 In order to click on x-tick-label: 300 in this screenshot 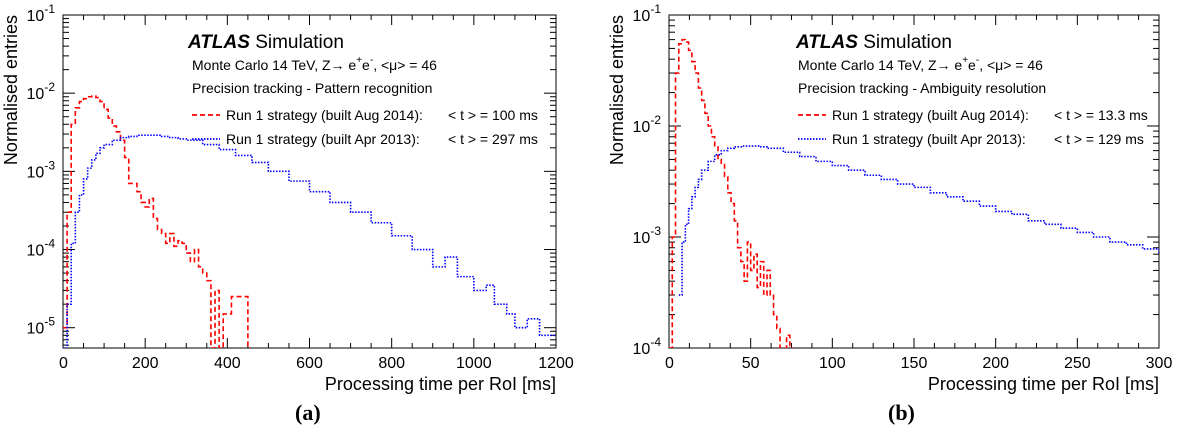, I will do `click(1159, 363)`.